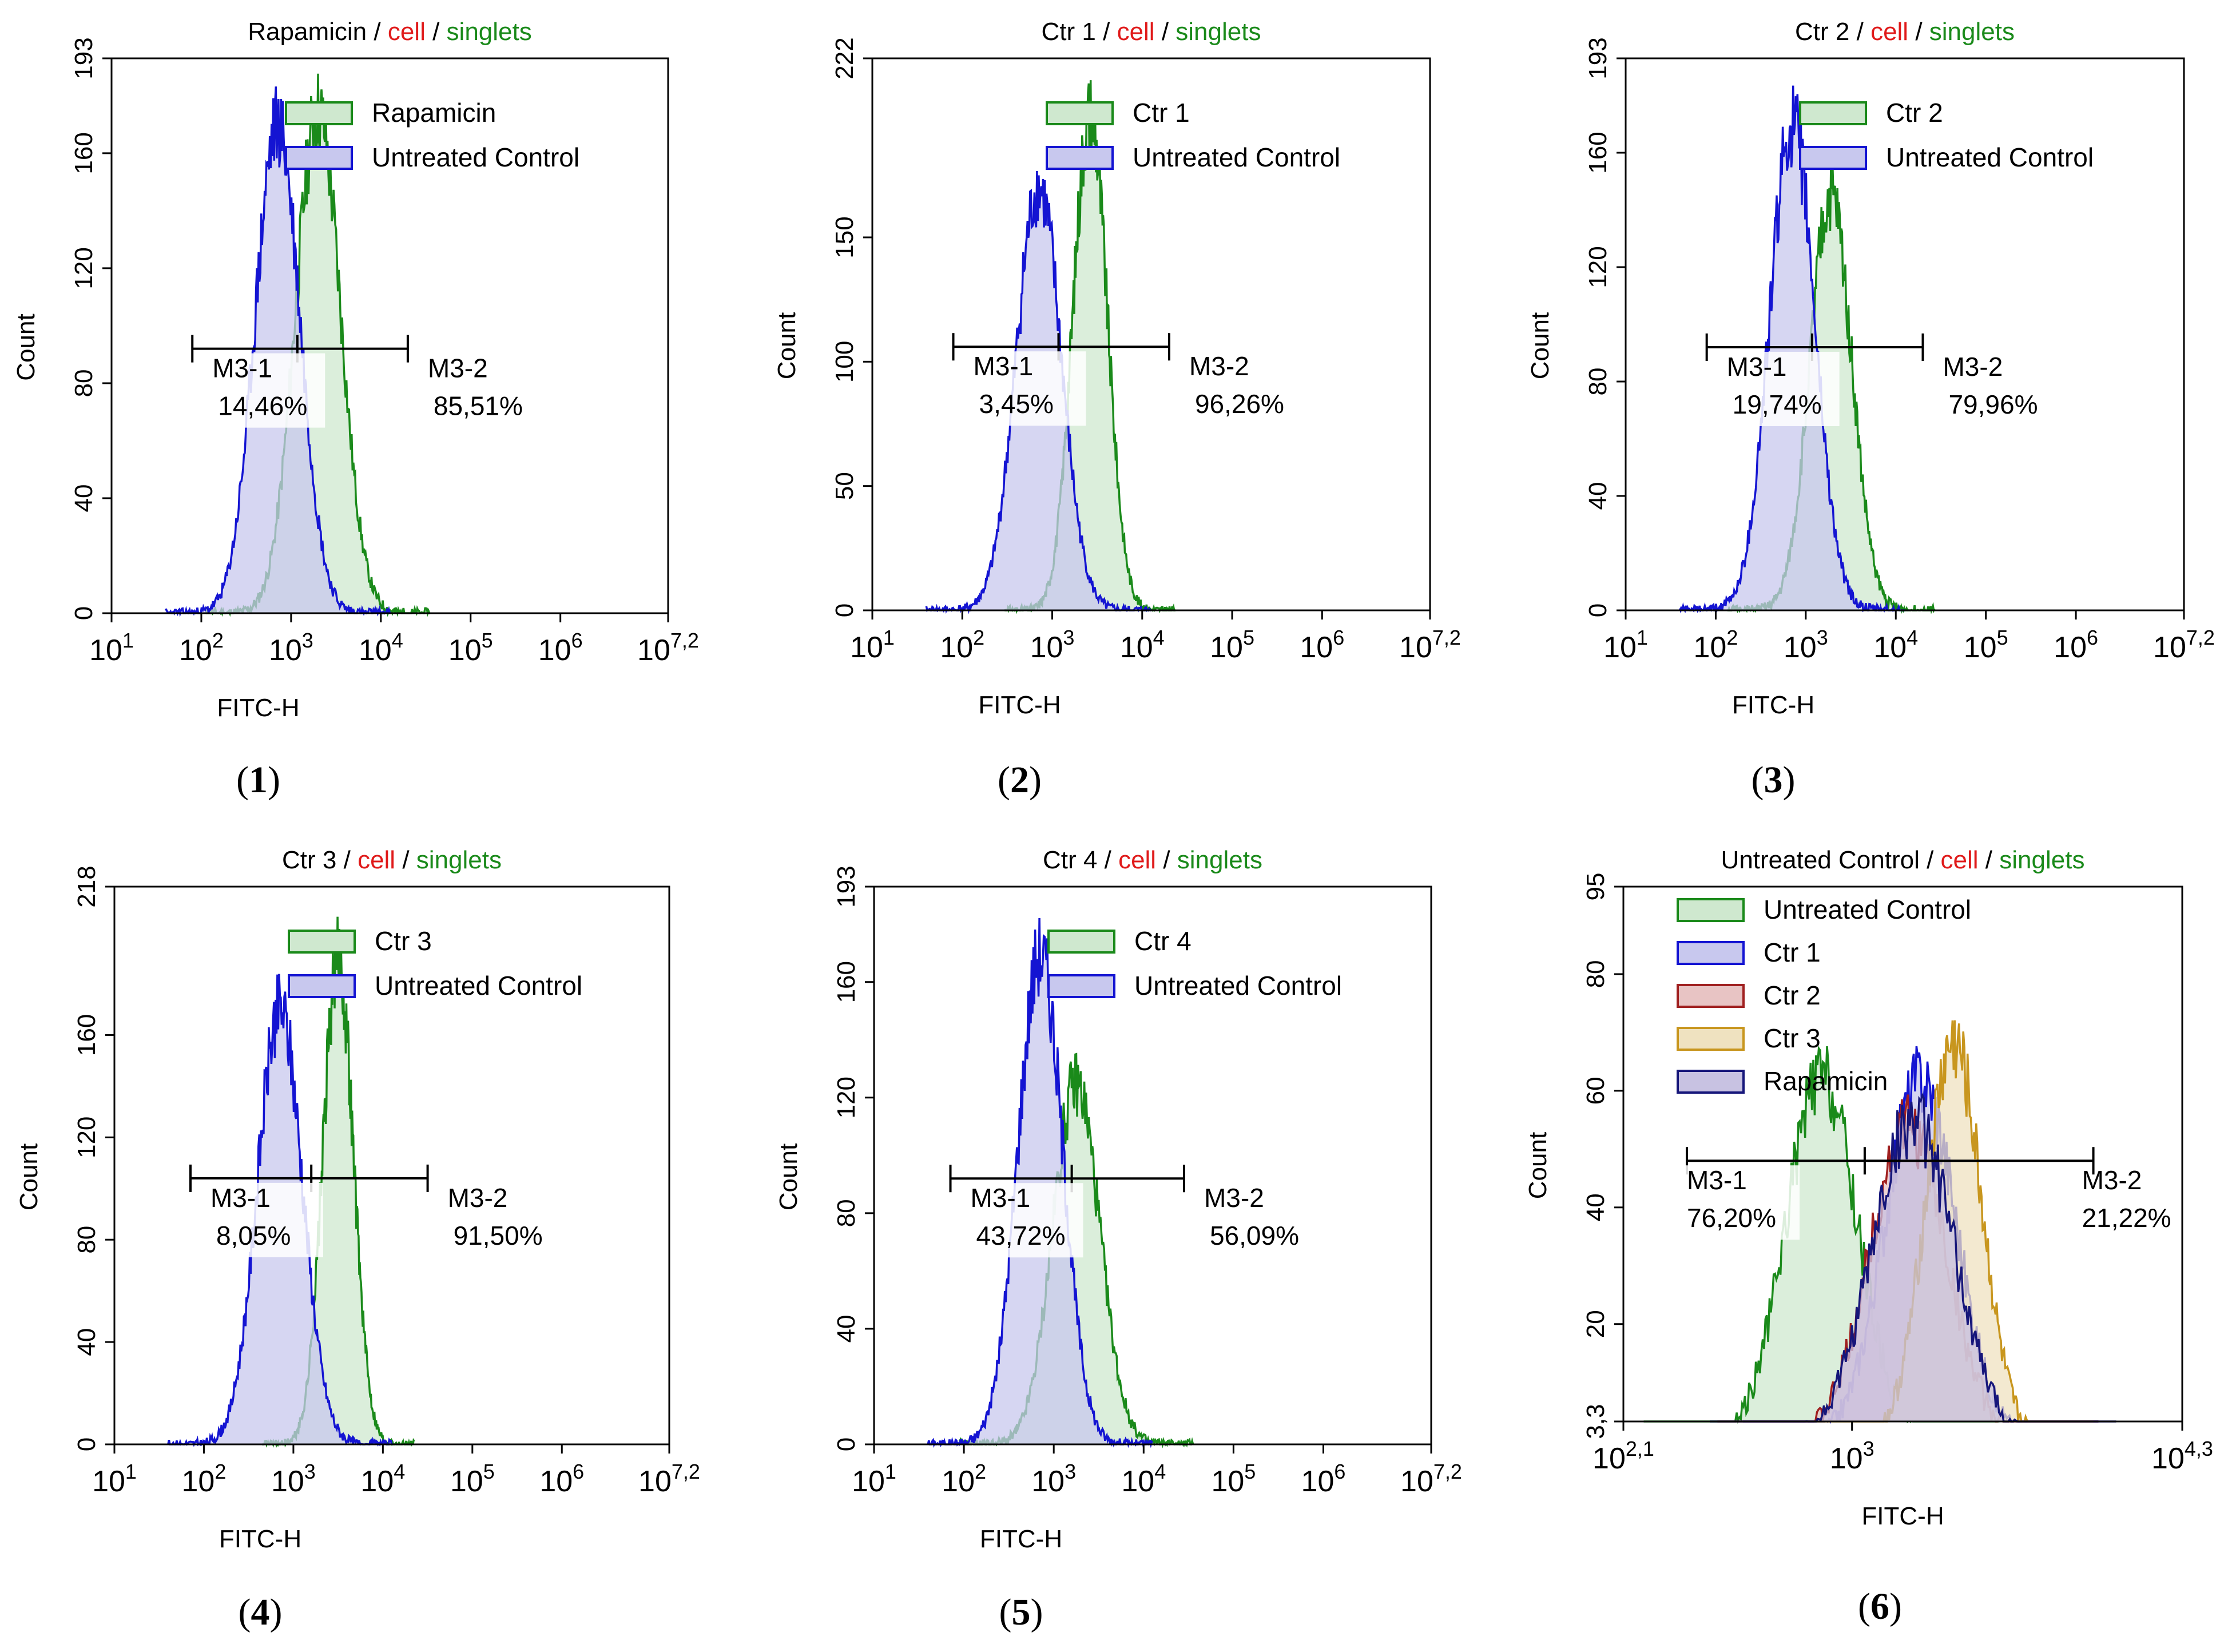 The image size is (2224, 1652). I want to click on caption-number: 4, so click(260, 1612).